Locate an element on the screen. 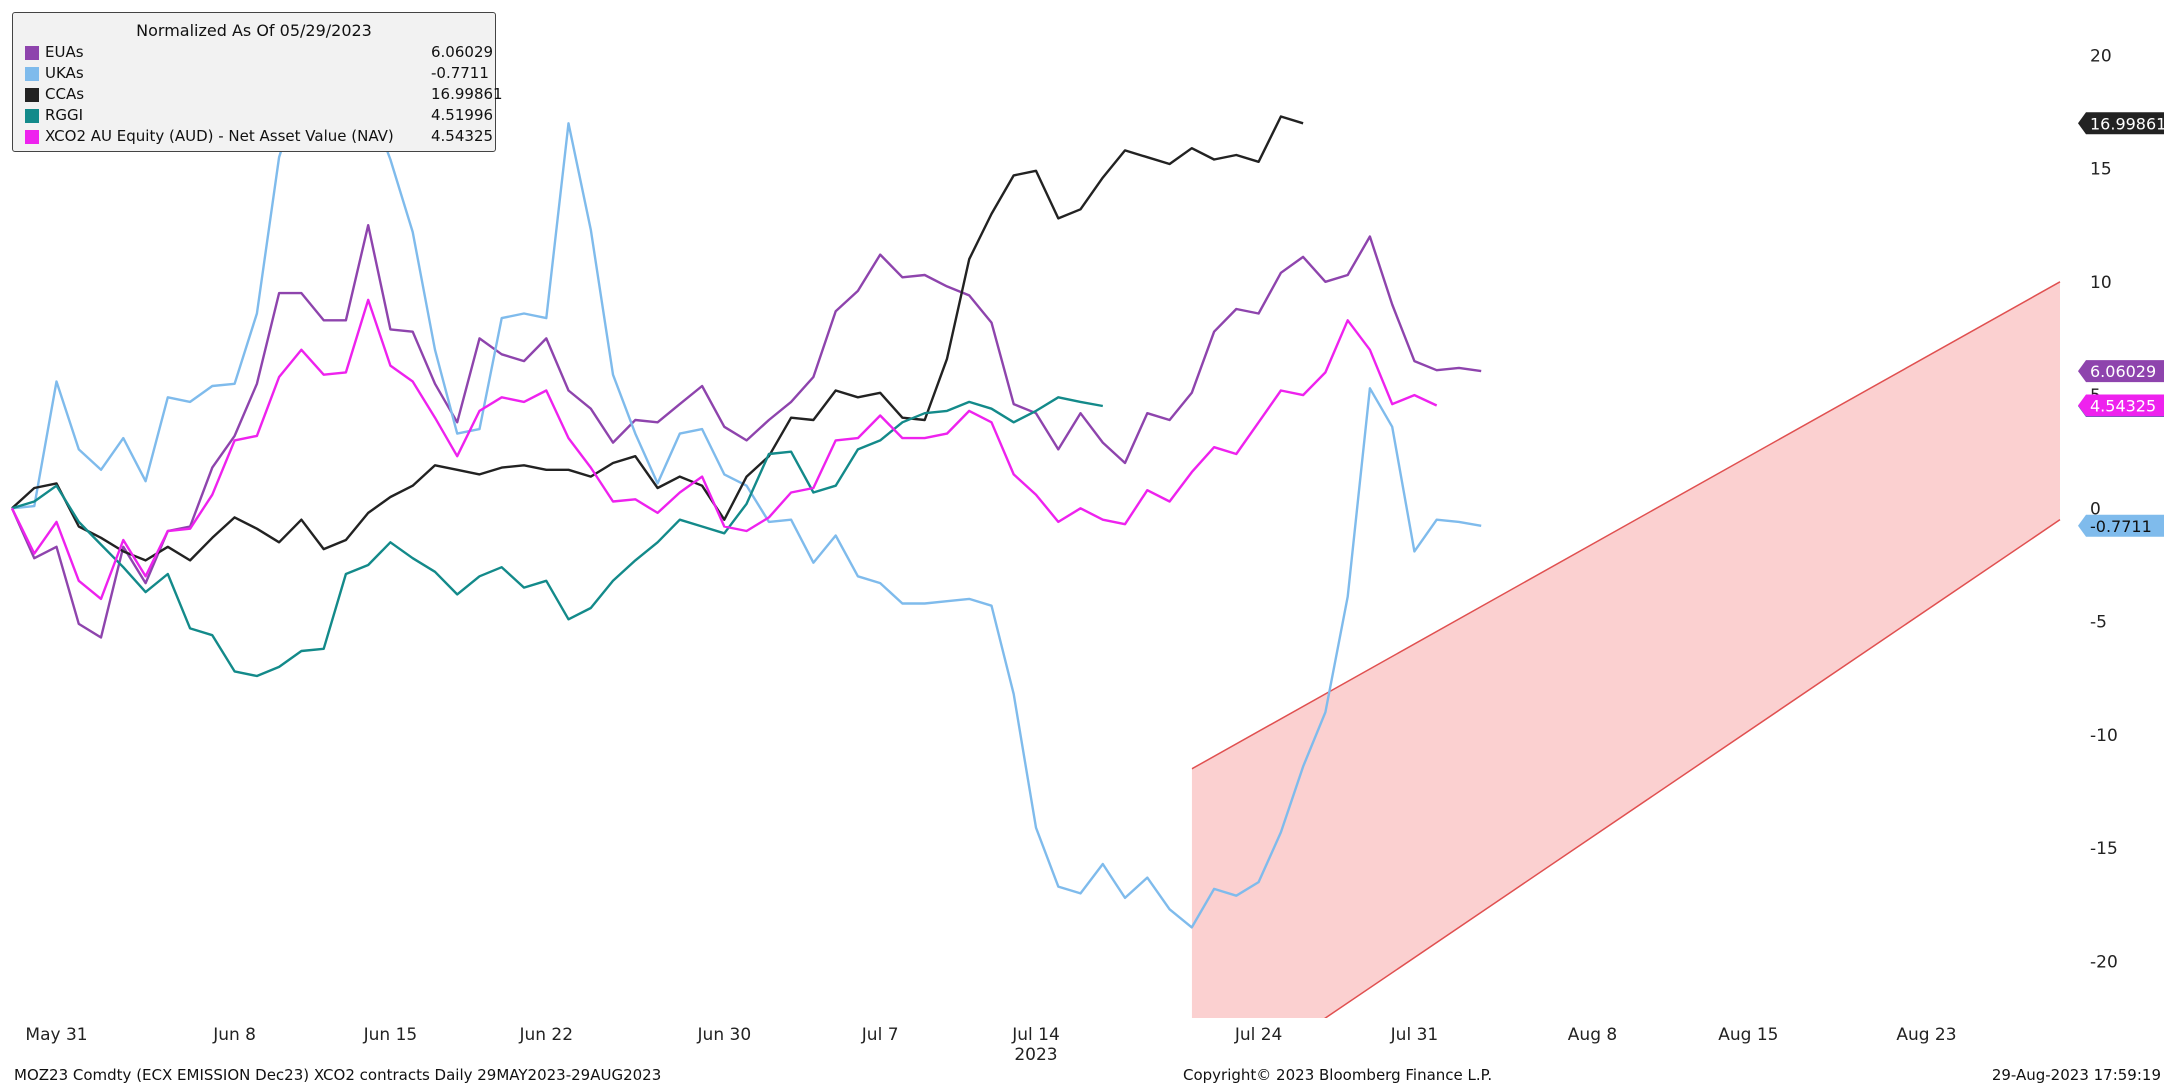 The width and height of the screenshot is (2167, 1092). legend-swatch-xco2 is located at coordinates (32, 137).